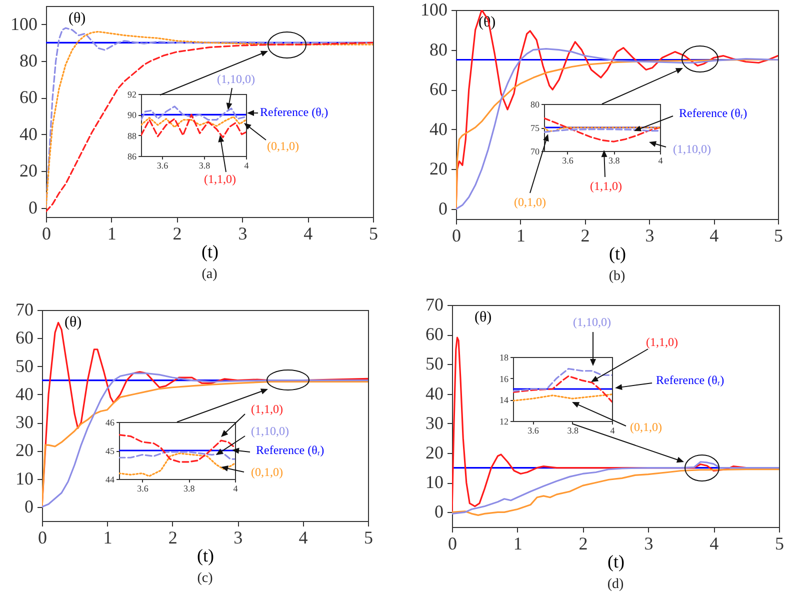 This screenshot has height=605, width=786. Describe the element at coordinates (210, 274) in the screenshot. I see `text: (a)` at that location.